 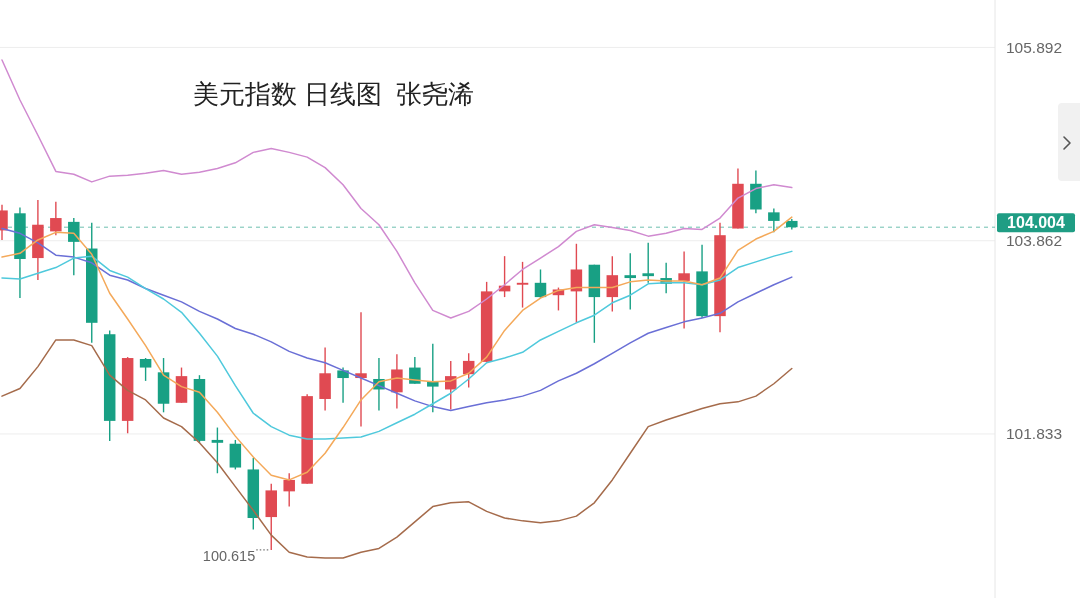 What do you see at coordinates (1034, 47) in the screenshot?
I see `y-tick-label: 105.892` at bounding box center [1034, 47].